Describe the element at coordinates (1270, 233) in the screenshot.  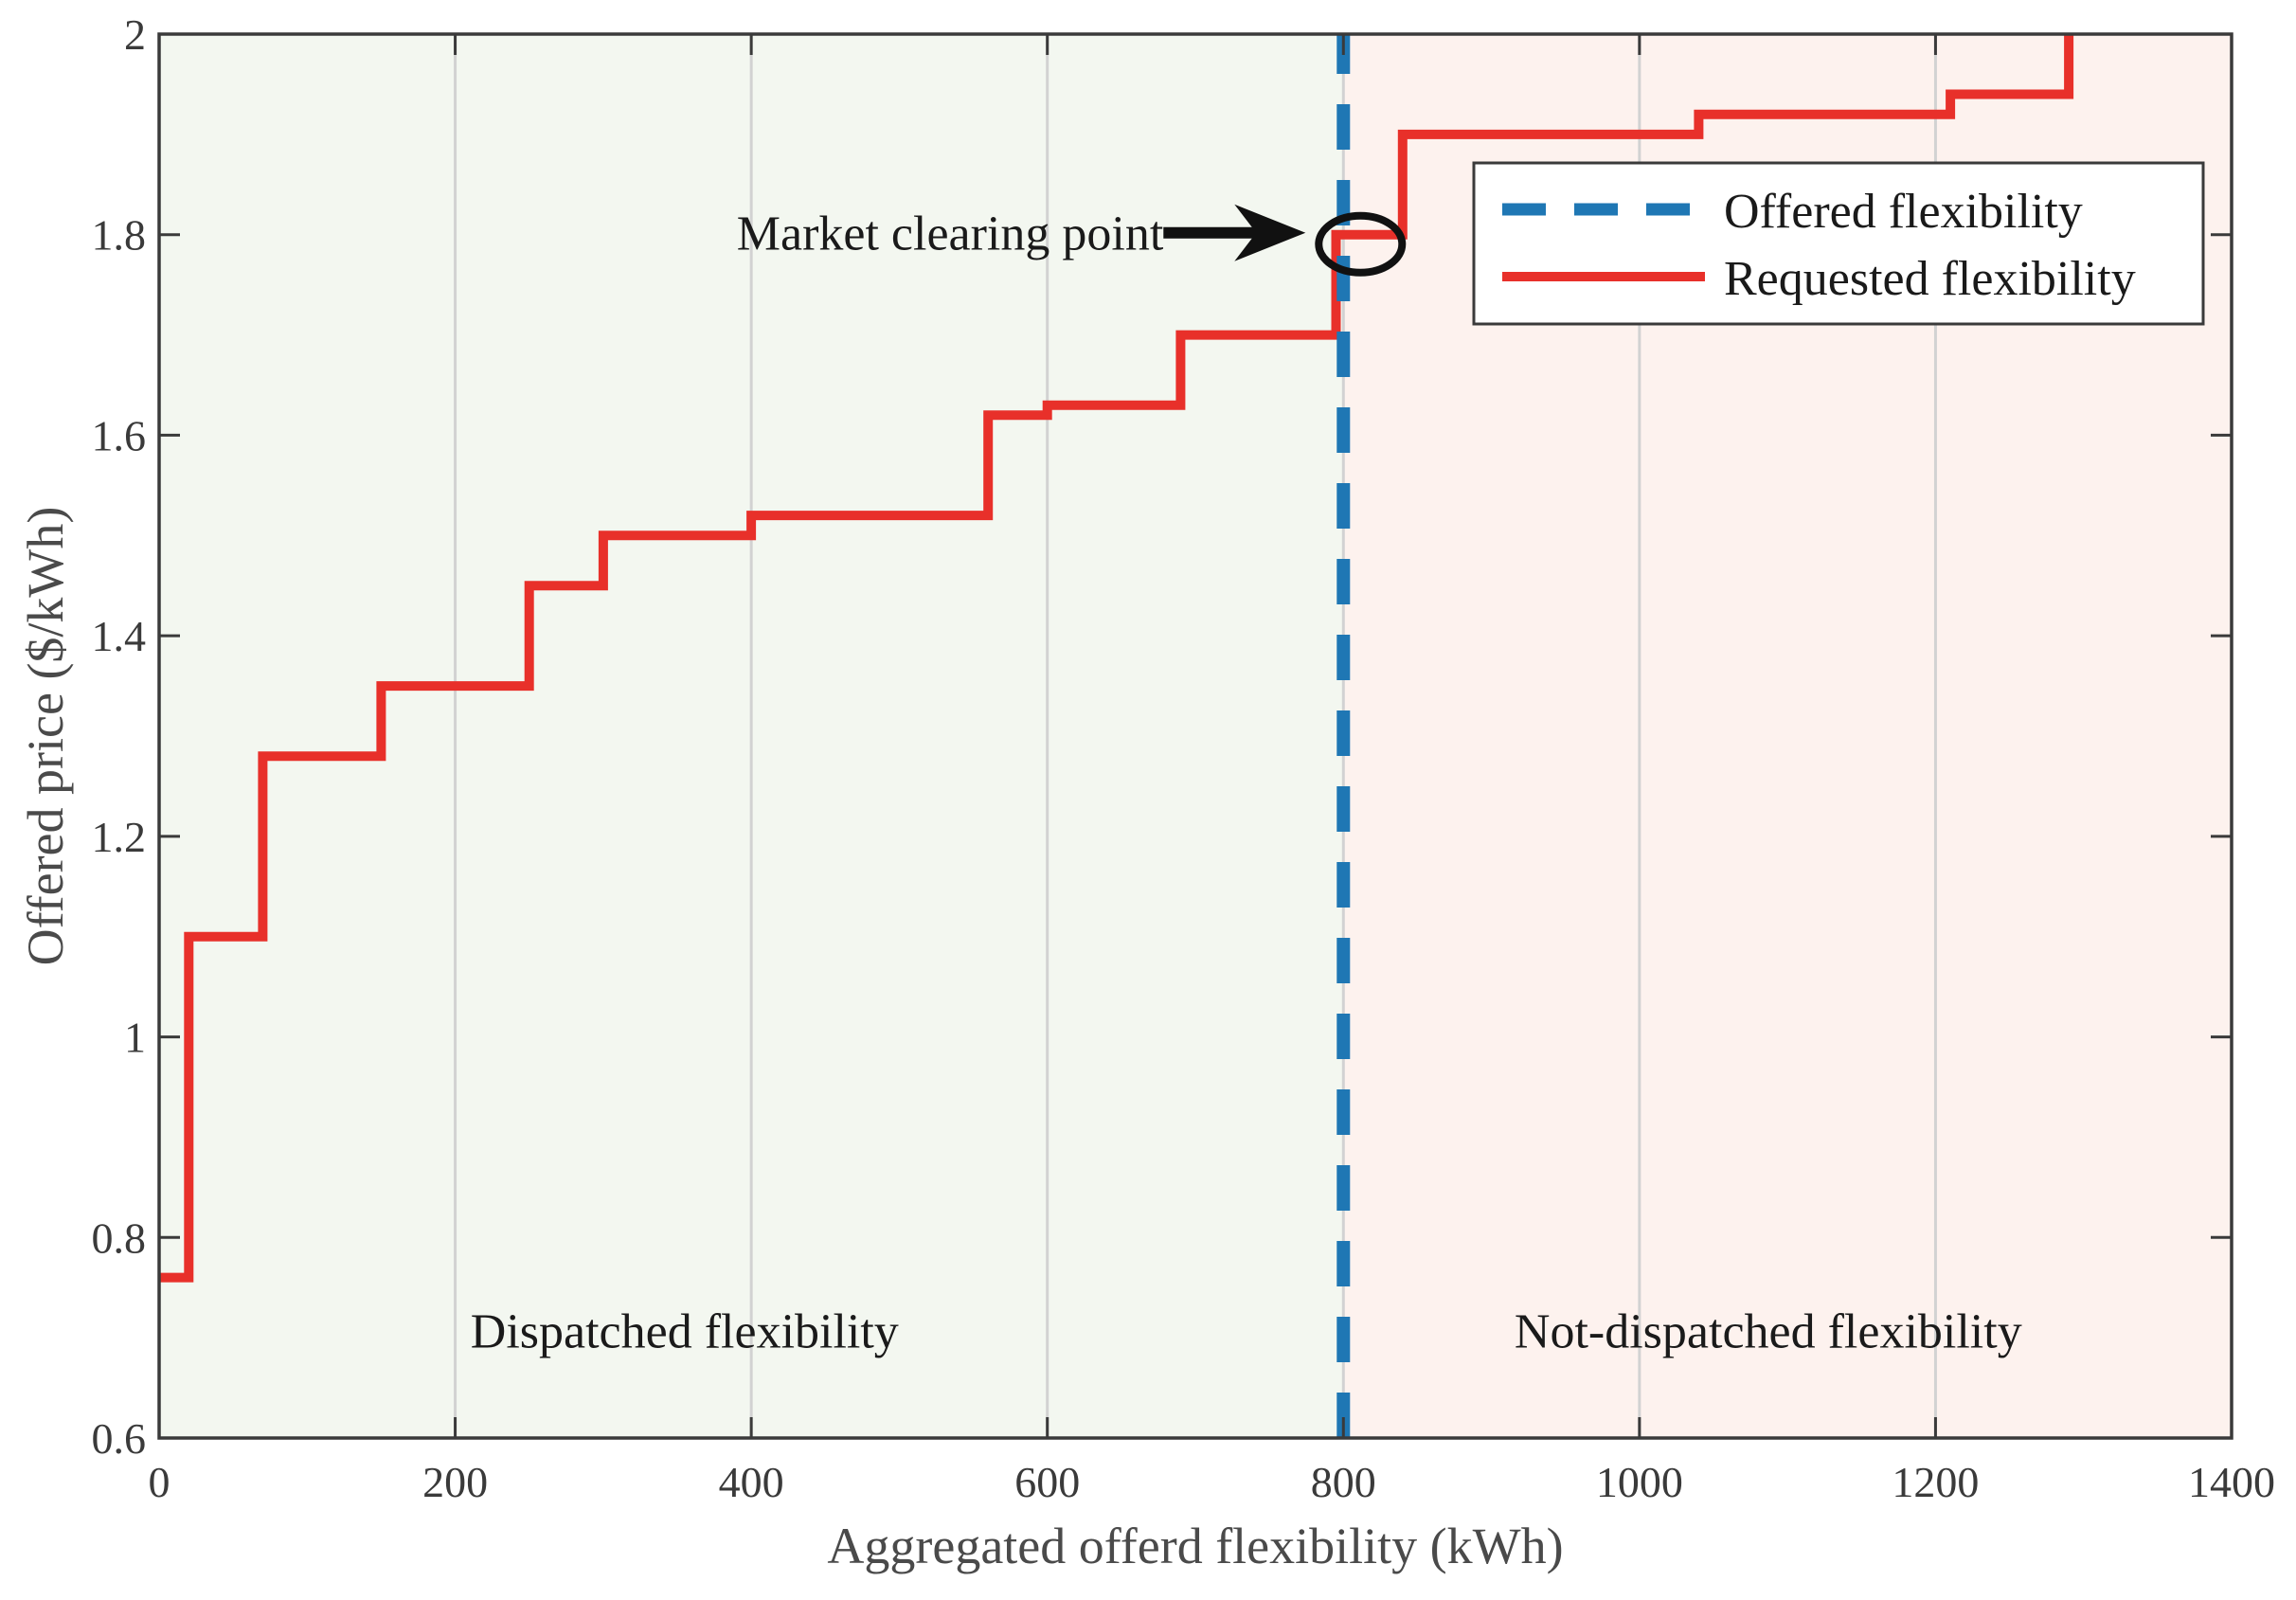
I see `annotation-arrow-head` at that location.